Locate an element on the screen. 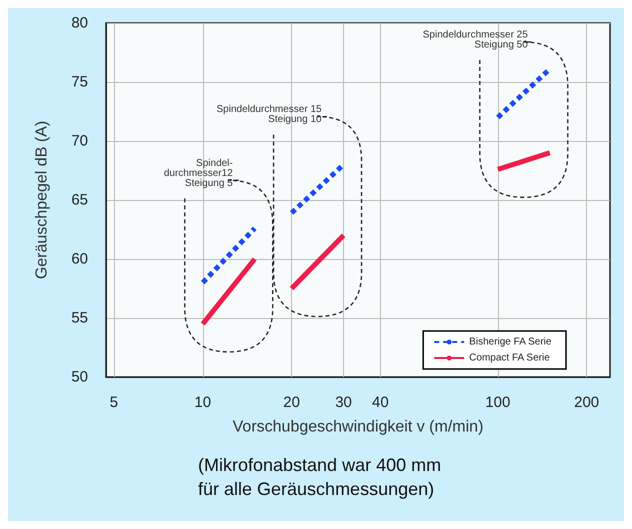  legend-label: Compact FA Serie is located at coordinates (509, 358).